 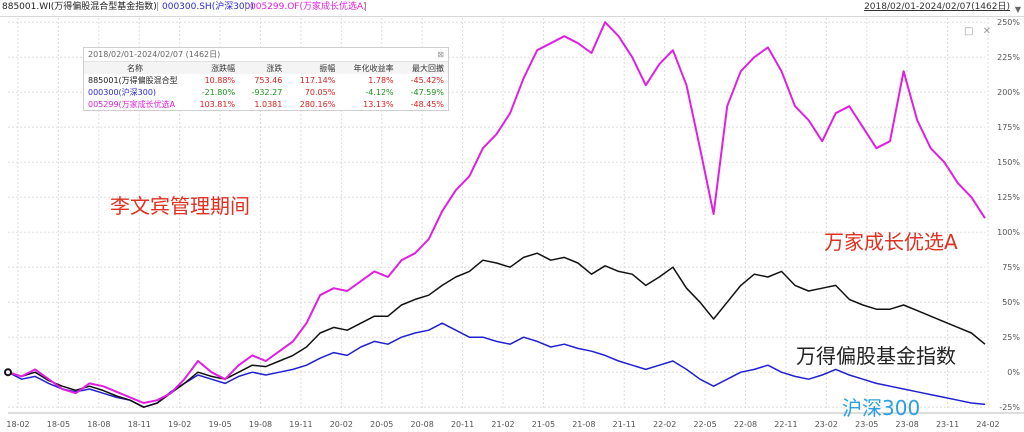 I want to click on x-tick-label: 23-11, so click(x=947, y=424).